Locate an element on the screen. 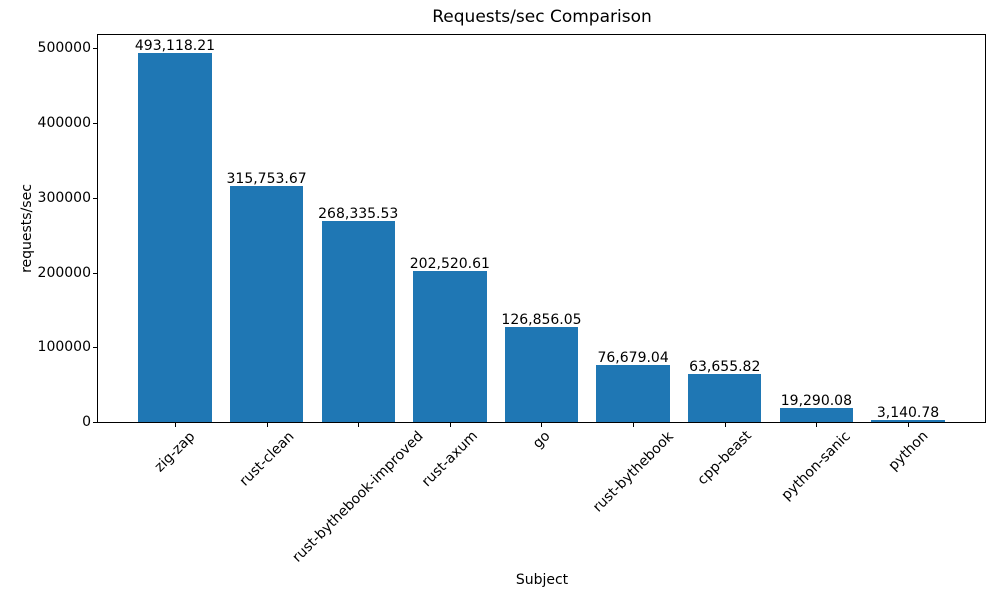  bar-rust-clean is located at coordinates (266, 303).